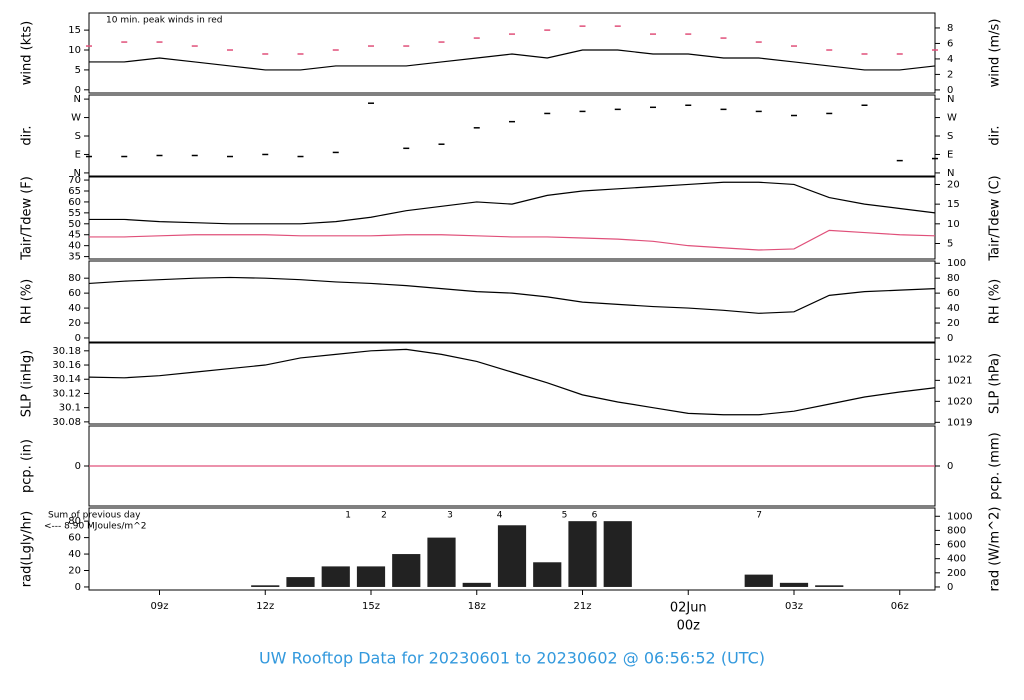  I want to click on y-tick-label: 30.12, so click(66, 393).